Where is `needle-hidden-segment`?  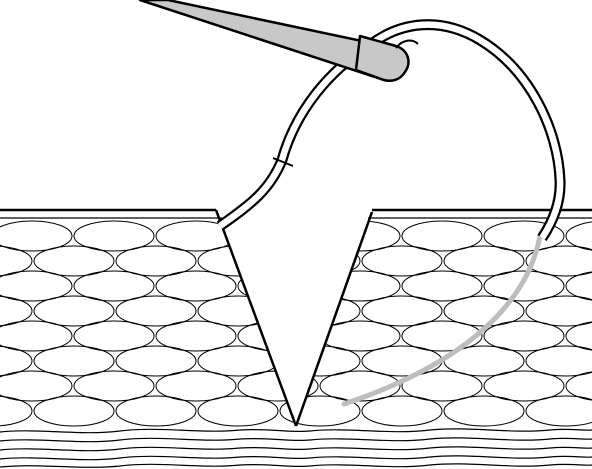
needle-hidden-segment is located at coordinates (442, 320).